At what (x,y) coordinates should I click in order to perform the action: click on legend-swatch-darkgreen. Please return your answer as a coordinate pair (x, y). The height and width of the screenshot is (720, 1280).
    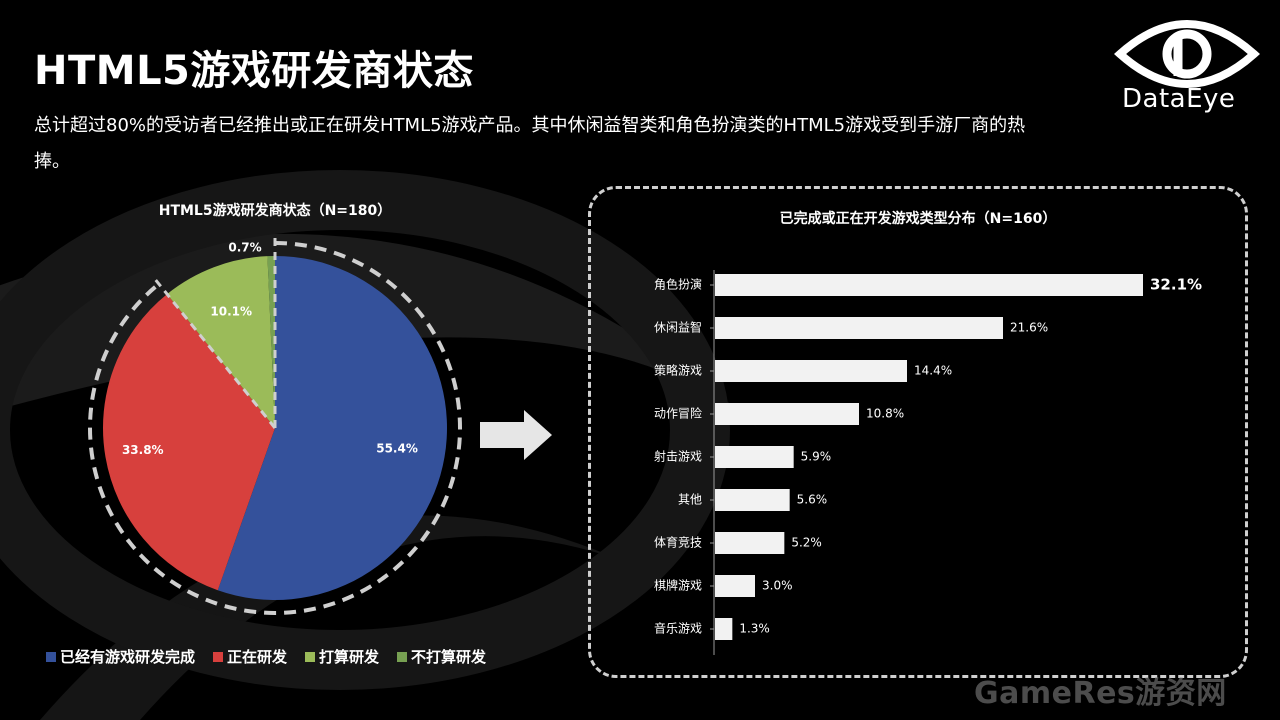
    Looking at the image, I should click on (402, 656).